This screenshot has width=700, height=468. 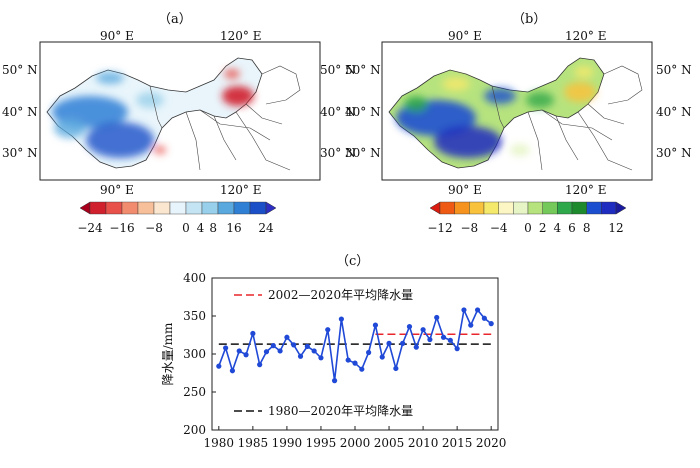 I want to click on panel-a-colorbar-tick-label: 4, so click(x=201, y=228).